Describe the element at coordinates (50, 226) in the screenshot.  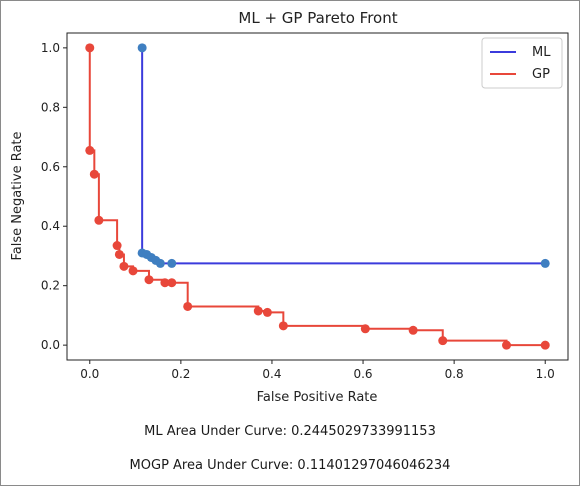
I see `y-tick-label: 0.4` at that location.